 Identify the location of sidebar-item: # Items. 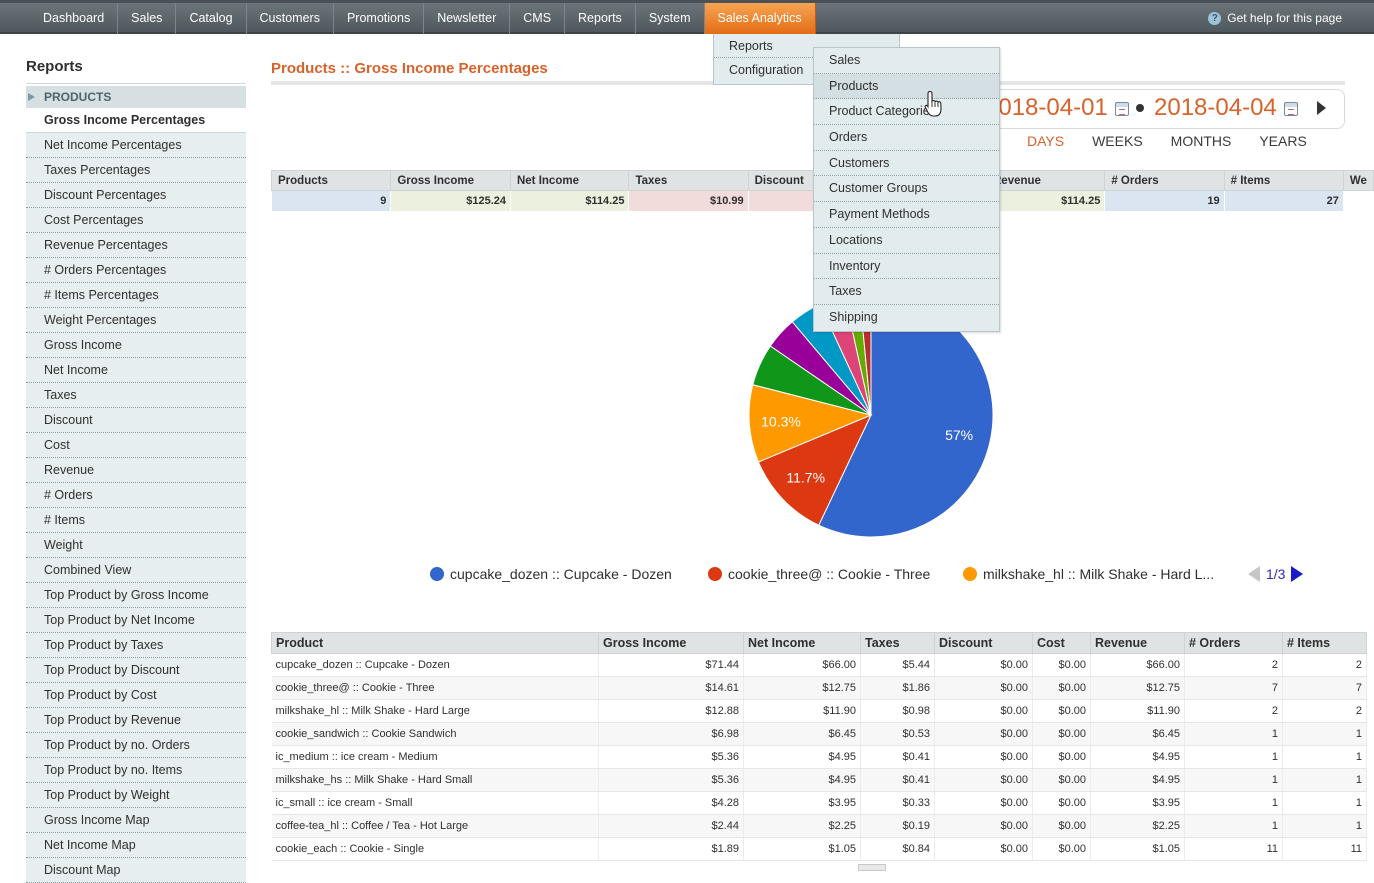
(136, 520).